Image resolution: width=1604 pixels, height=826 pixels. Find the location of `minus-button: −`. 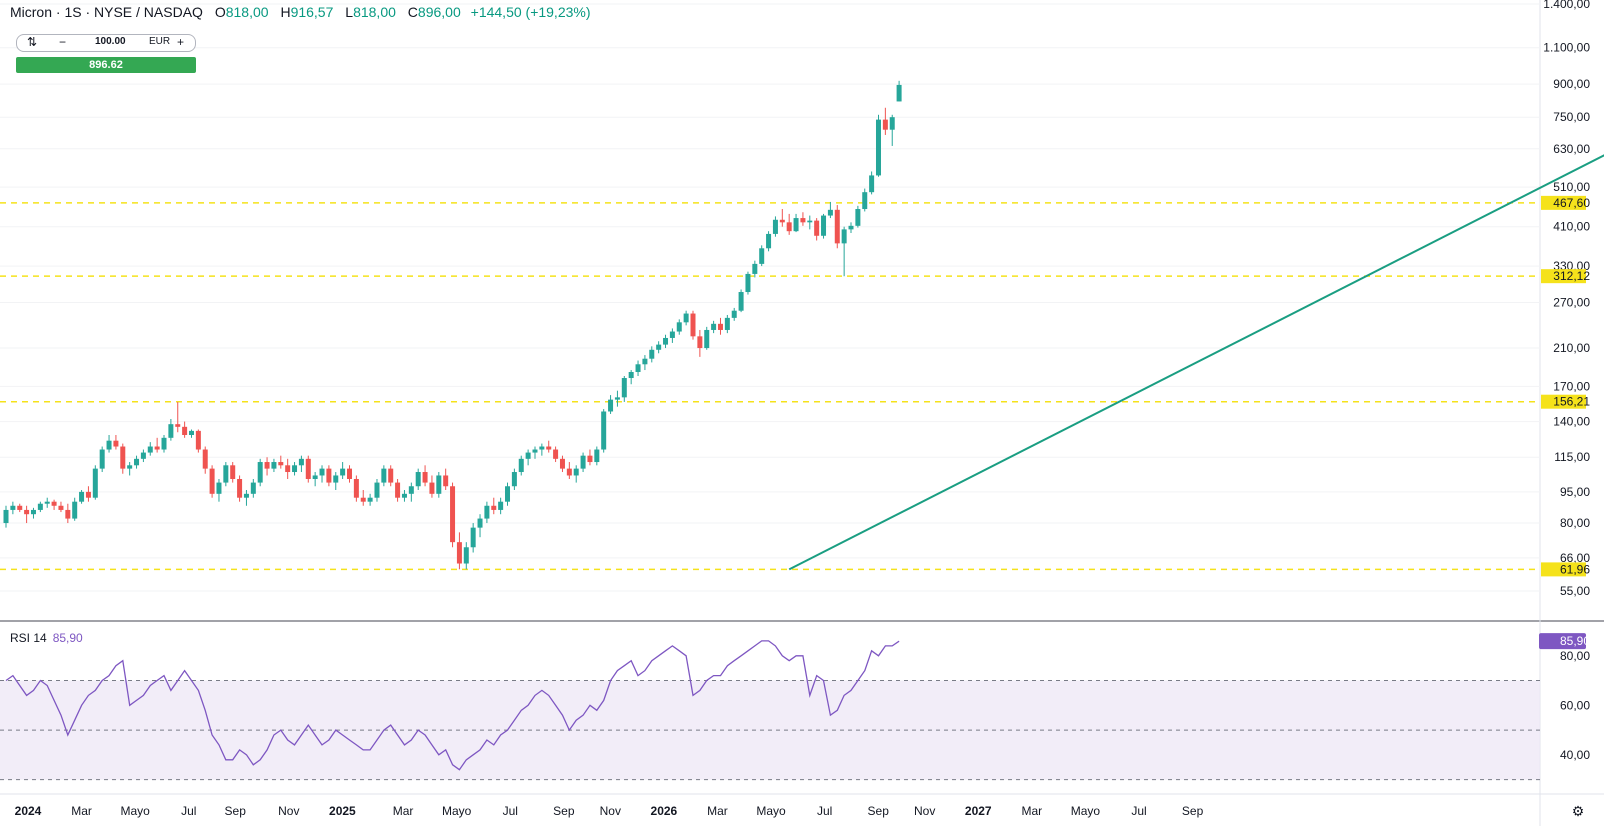

minus-button: − is located at coordinates (63, 42).